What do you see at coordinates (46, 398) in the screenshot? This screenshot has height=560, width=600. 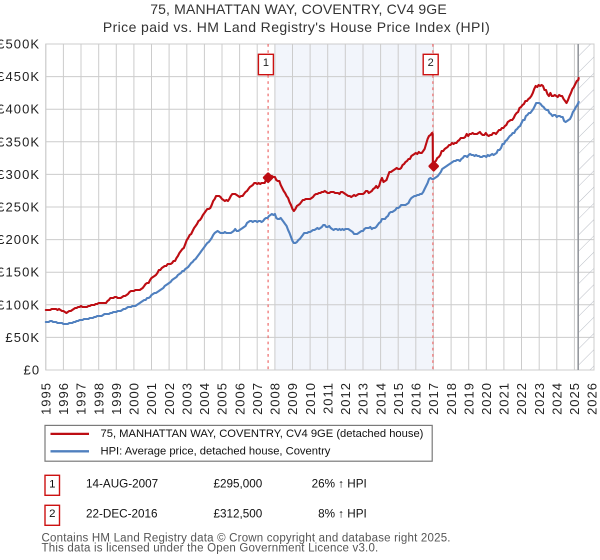 I see `svg-text: 1995` at bounding box center [46, 398].